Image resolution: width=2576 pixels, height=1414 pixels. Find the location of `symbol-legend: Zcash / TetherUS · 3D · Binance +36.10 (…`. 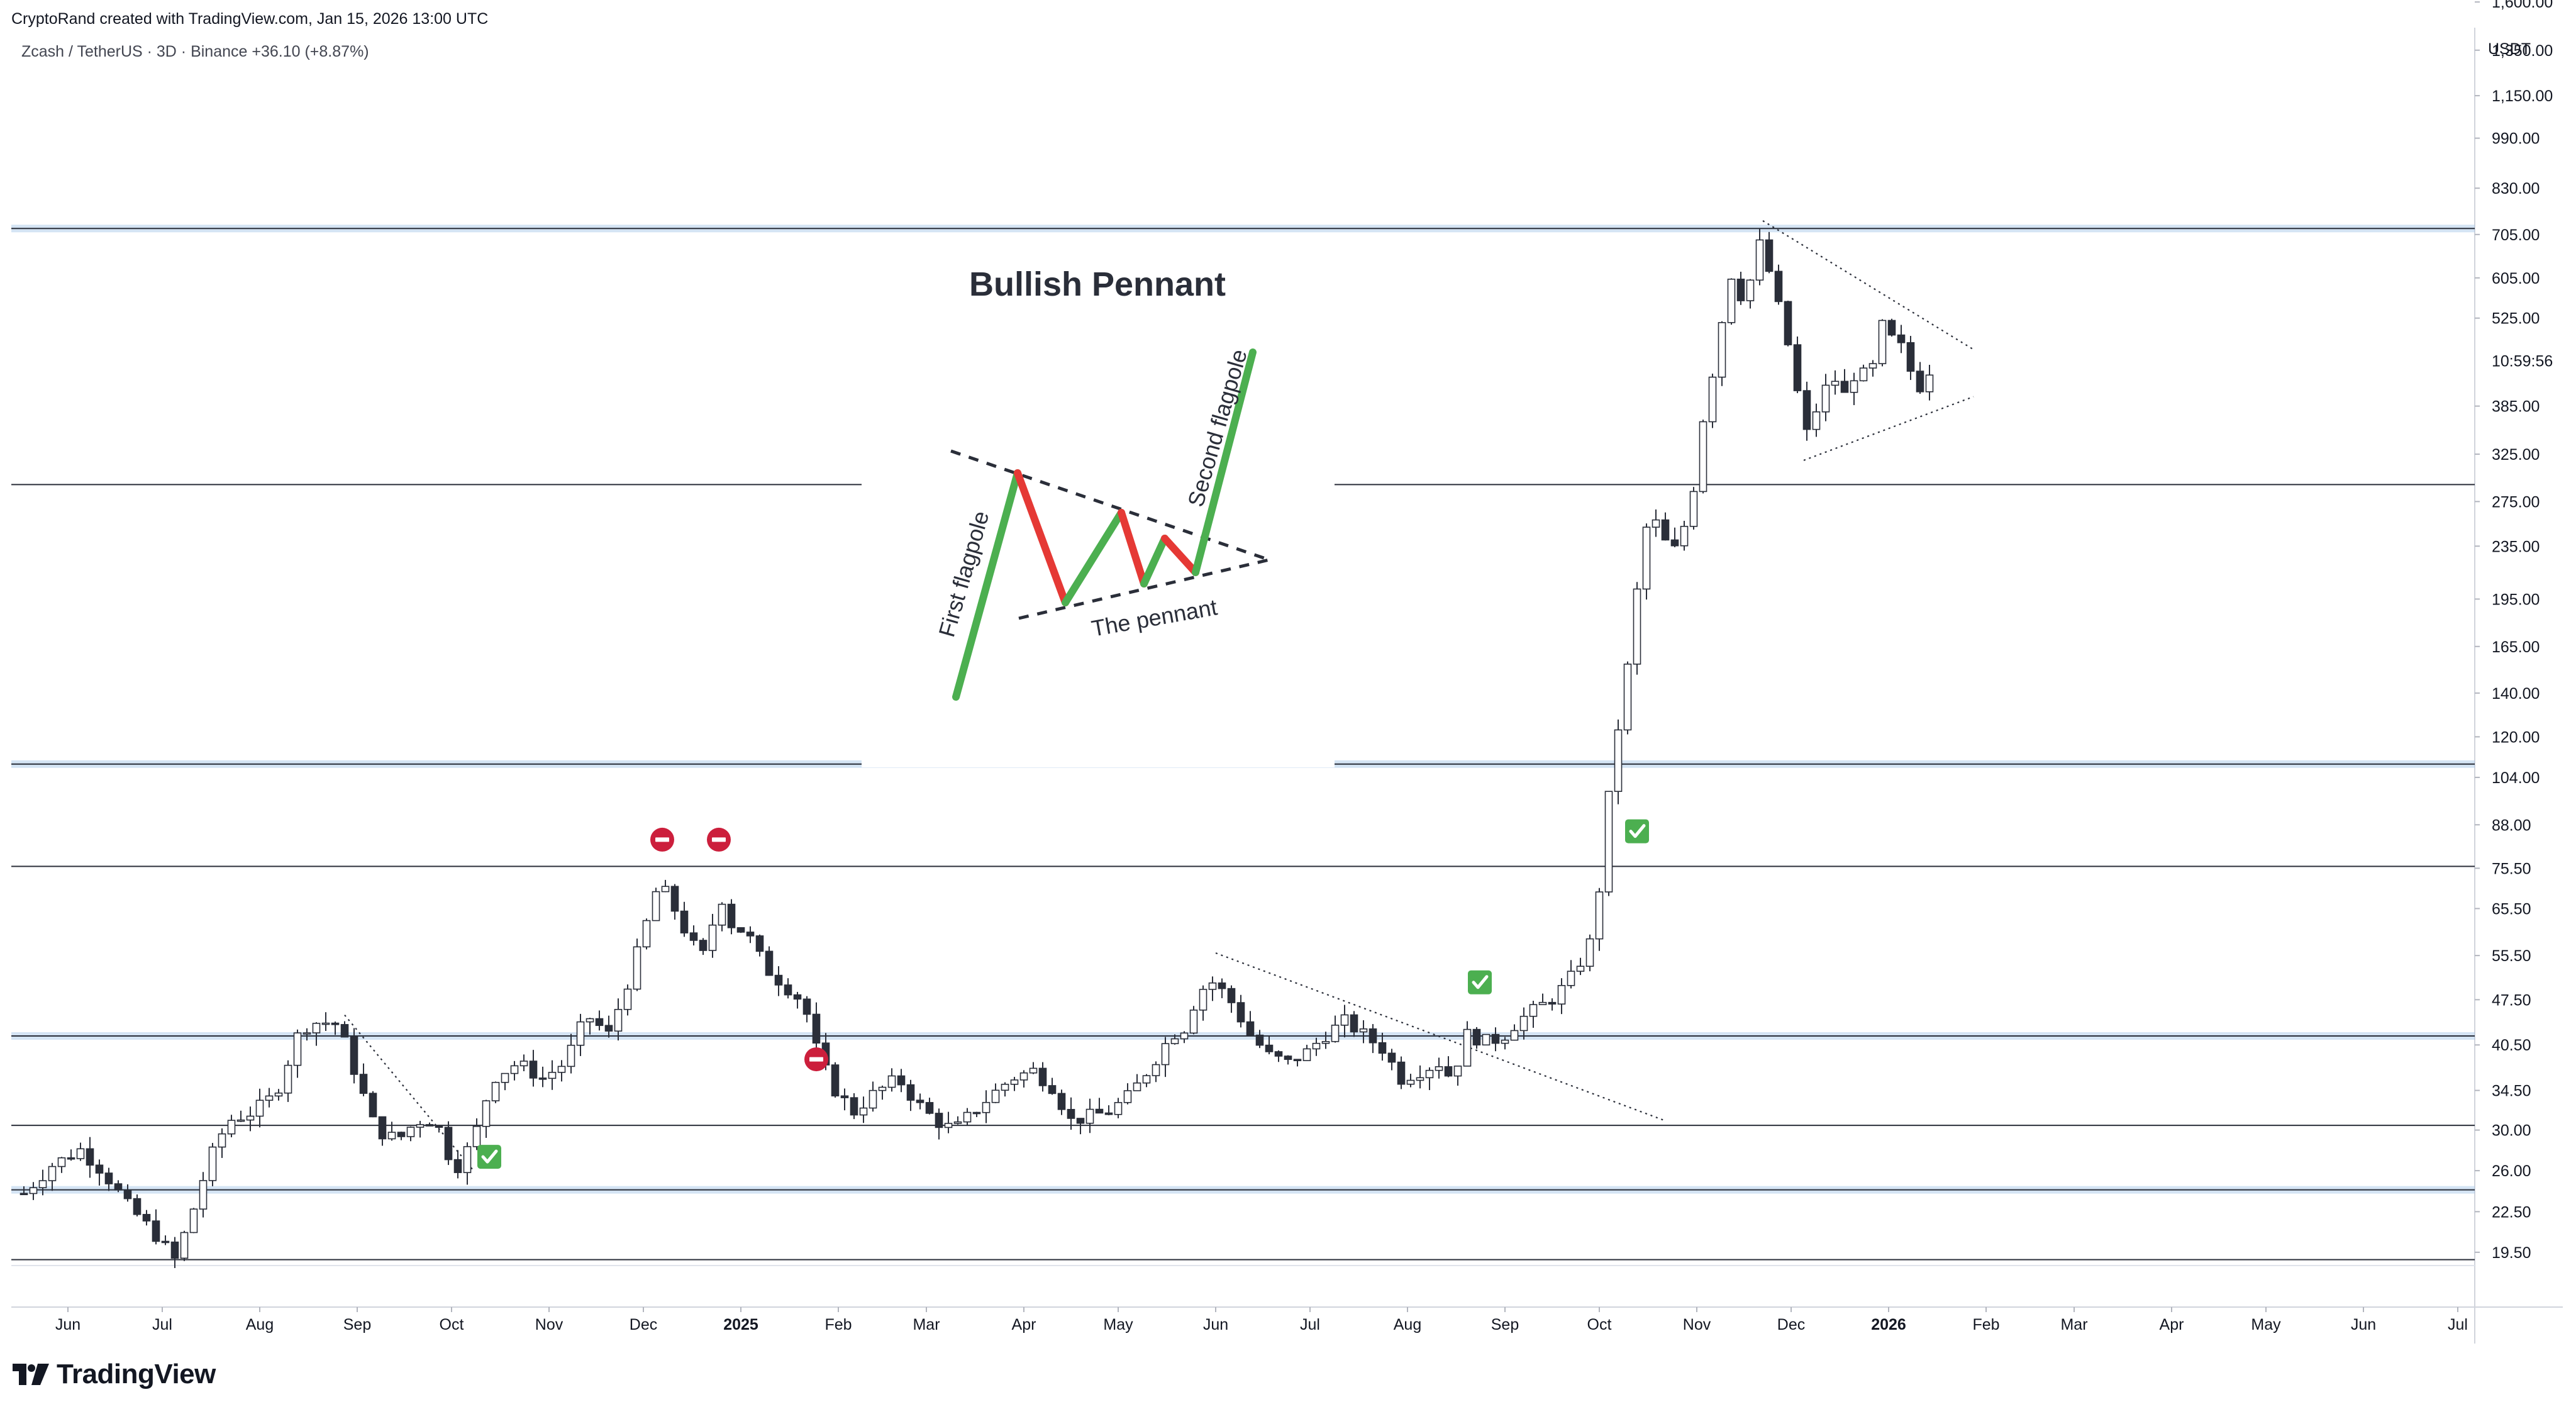

symbol-legend: Zcash / TetherUS · 3D · Binance +36.10 (… is located at coordinates (195, 52).